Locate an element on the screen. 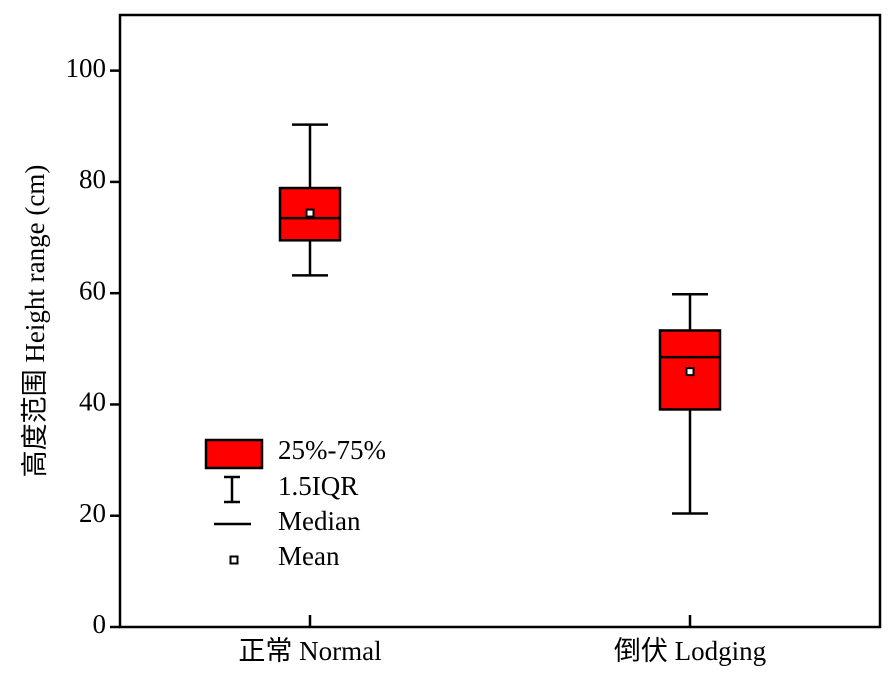  legend-label: 25%-75% is located at coordinates (332, 450).